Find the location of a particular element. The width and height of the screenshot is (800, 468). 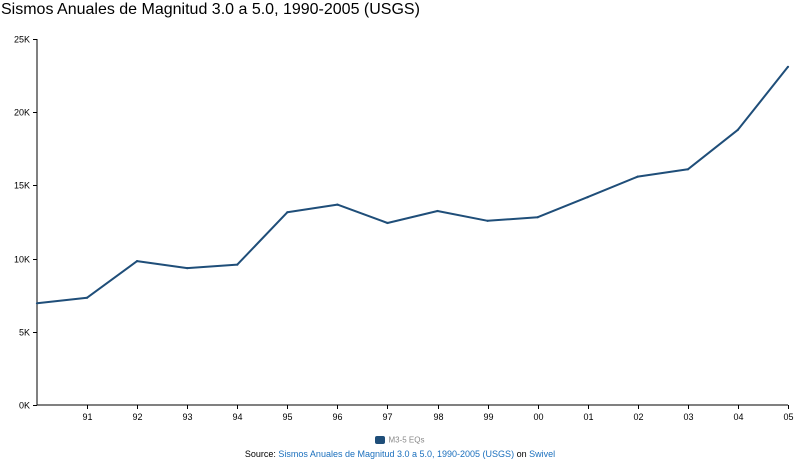

x-axis: 91 92 93 94 95 96 97 98 99 00 01 02 03 04 05 is located at coordinates (415, 413).